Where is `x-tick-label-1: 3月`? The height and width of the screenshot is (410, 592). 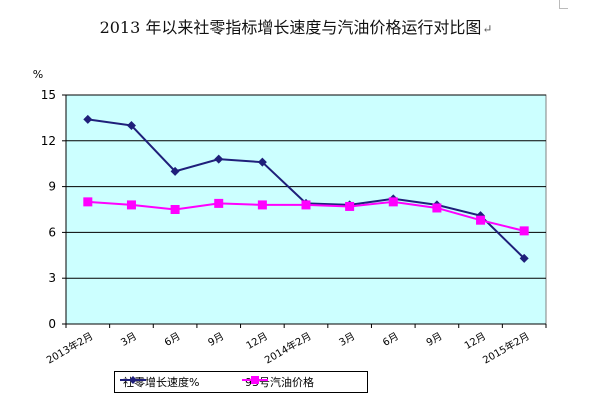
x-tick-label-1: 3月 is located at coordinates (129, 339).